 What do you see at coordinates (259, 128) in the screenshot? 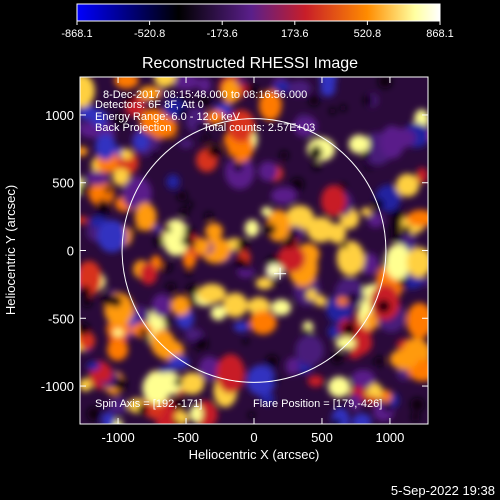
I see `annotation-line: Total counts: 2.57E+03` at bounding box center [259, 128].